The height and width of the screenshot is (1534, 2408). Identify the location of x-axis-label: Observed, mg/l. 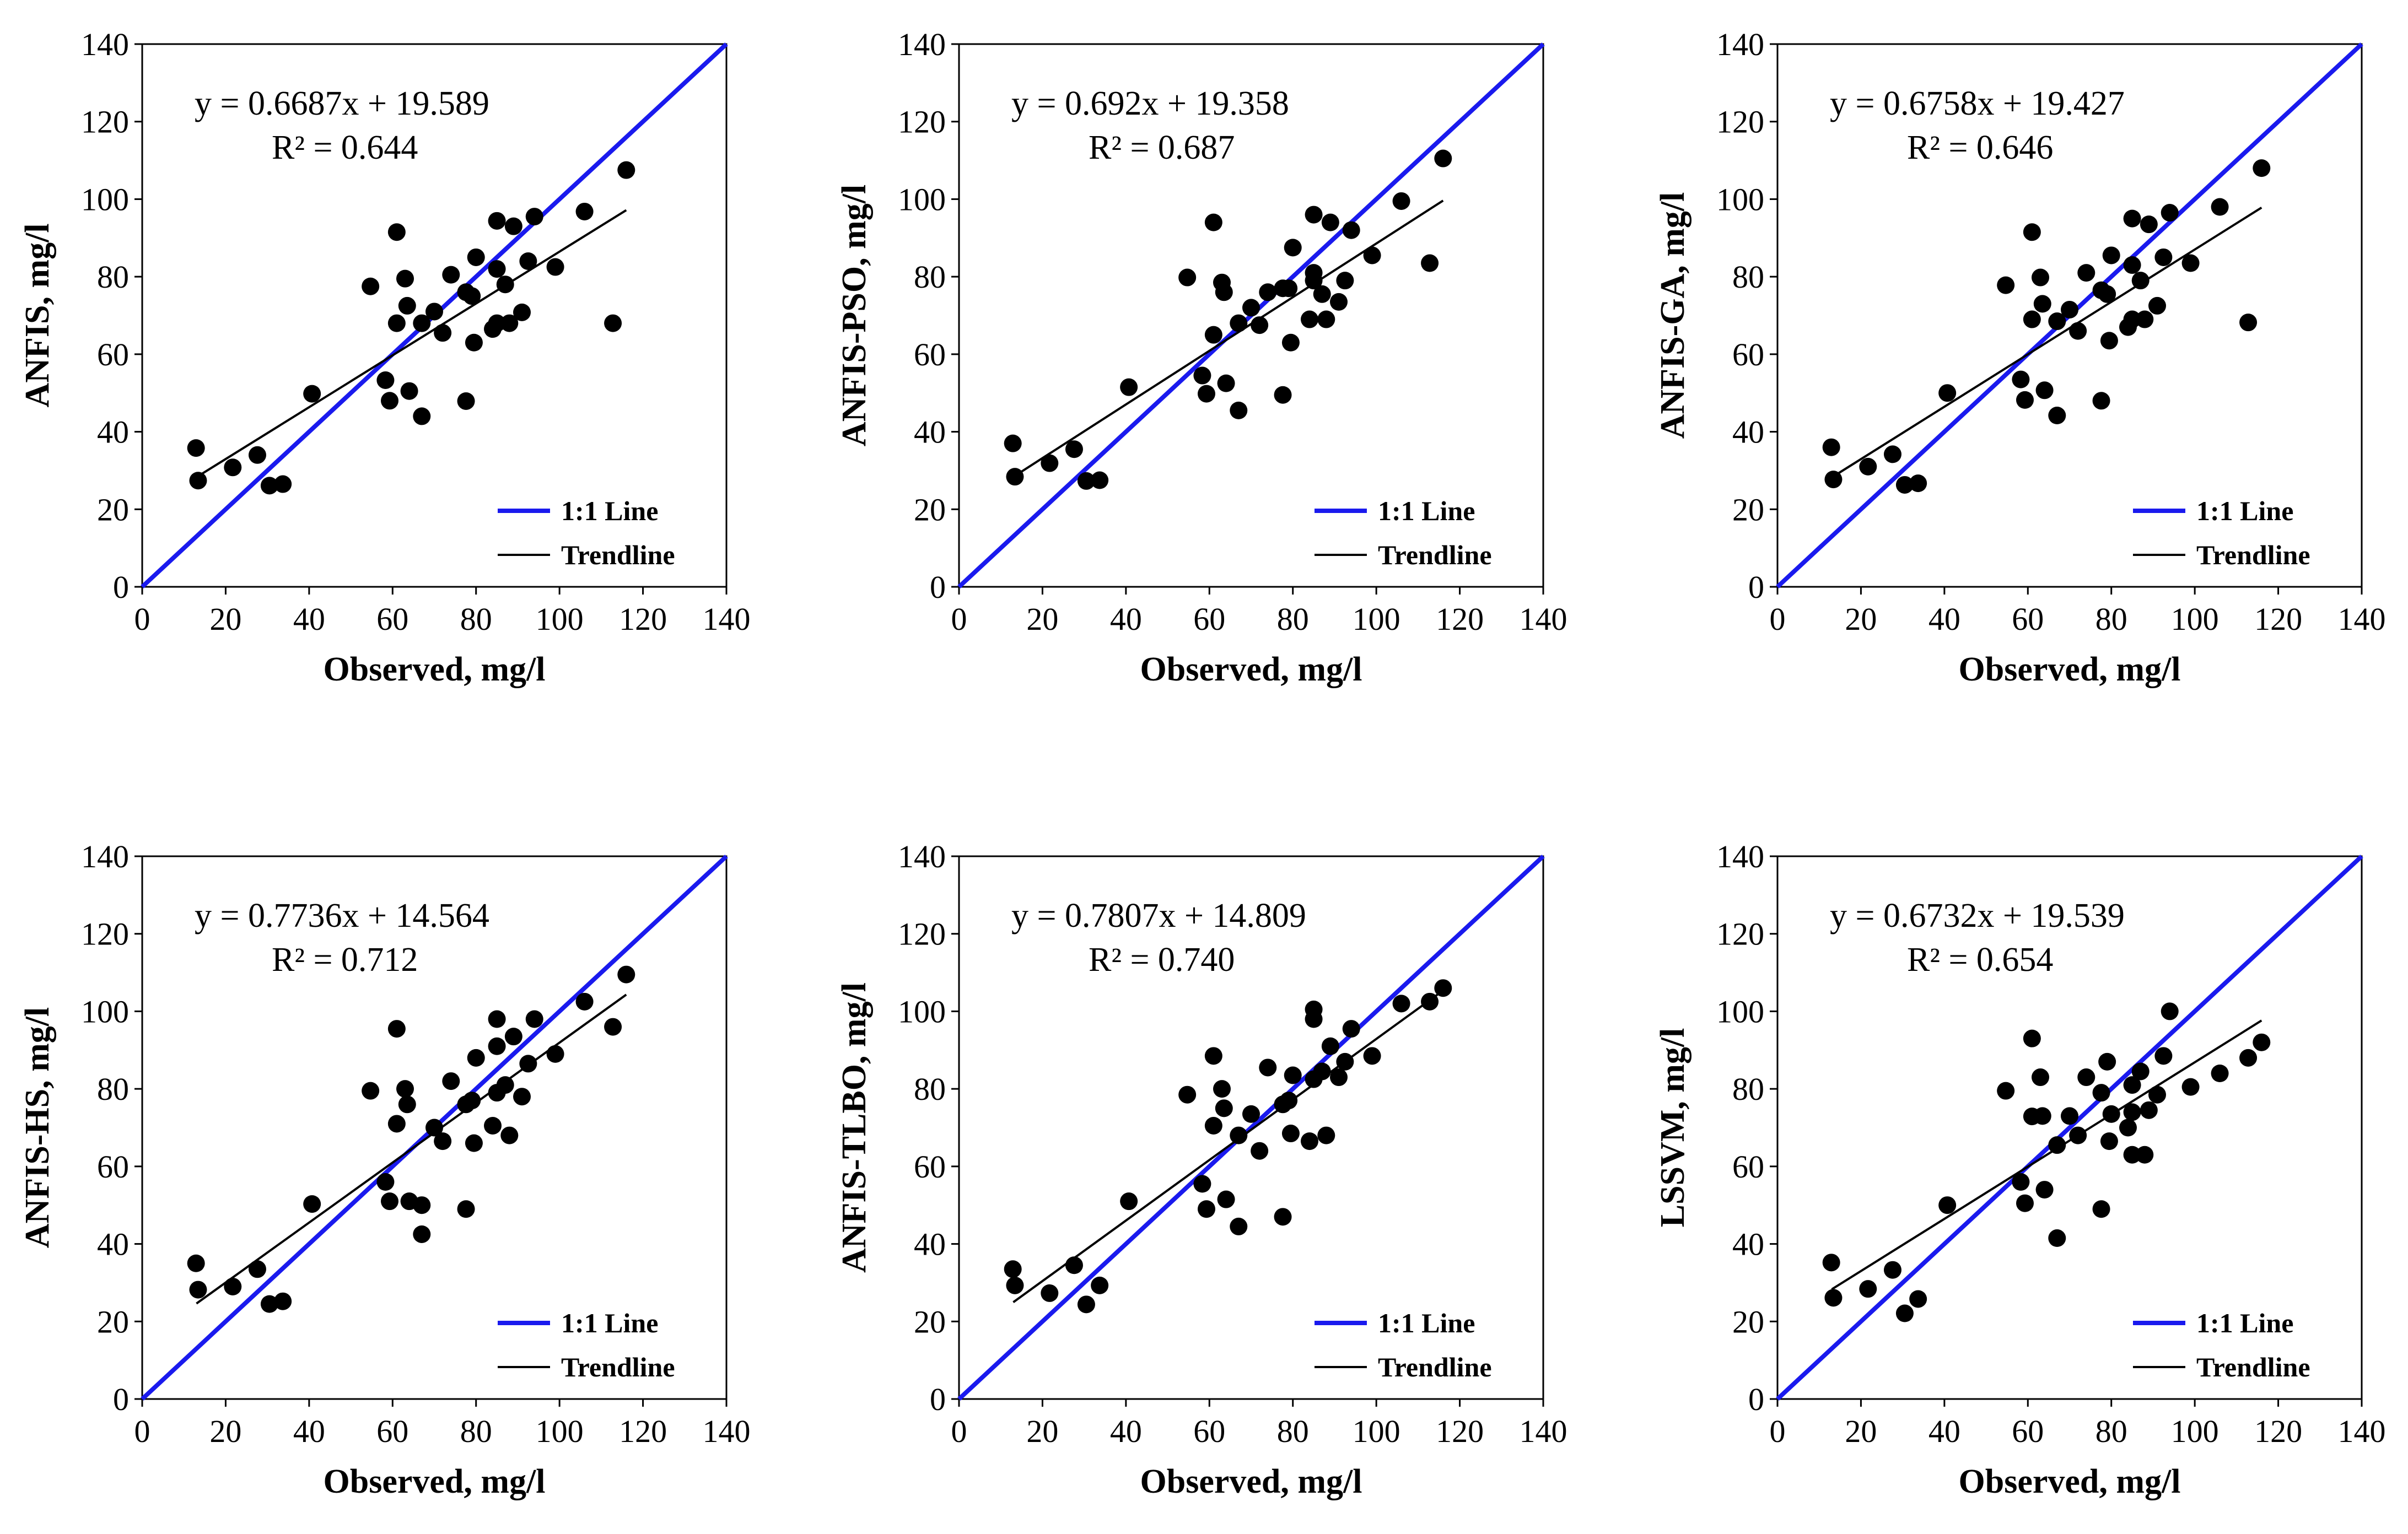
(1251, 1481).